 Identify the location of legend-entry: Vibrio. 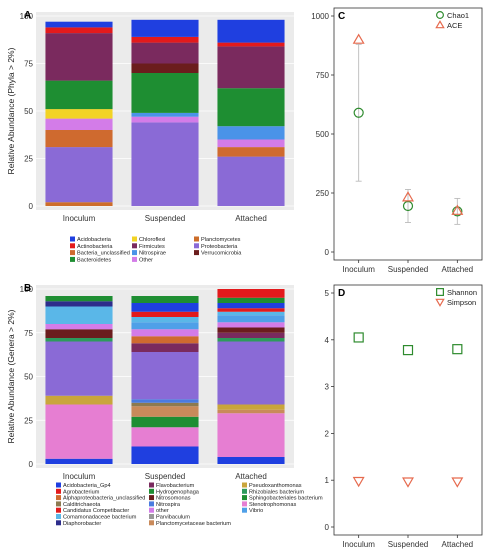
(256, 511).